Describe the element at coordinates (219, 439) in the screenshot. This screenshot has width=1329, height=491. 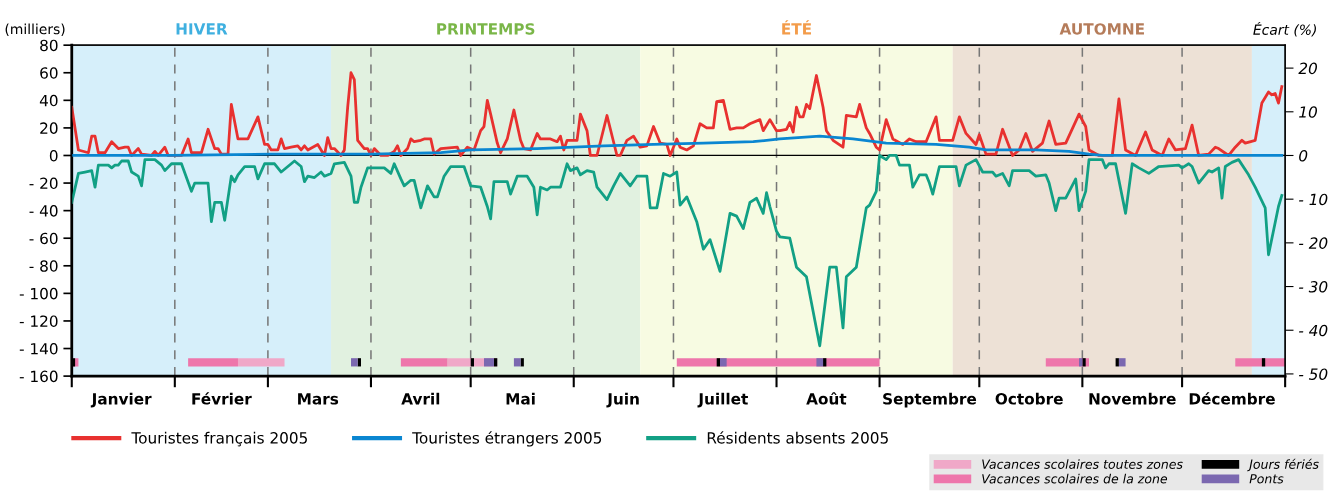
I see `legend-label: Touristes français 2005` at that location.